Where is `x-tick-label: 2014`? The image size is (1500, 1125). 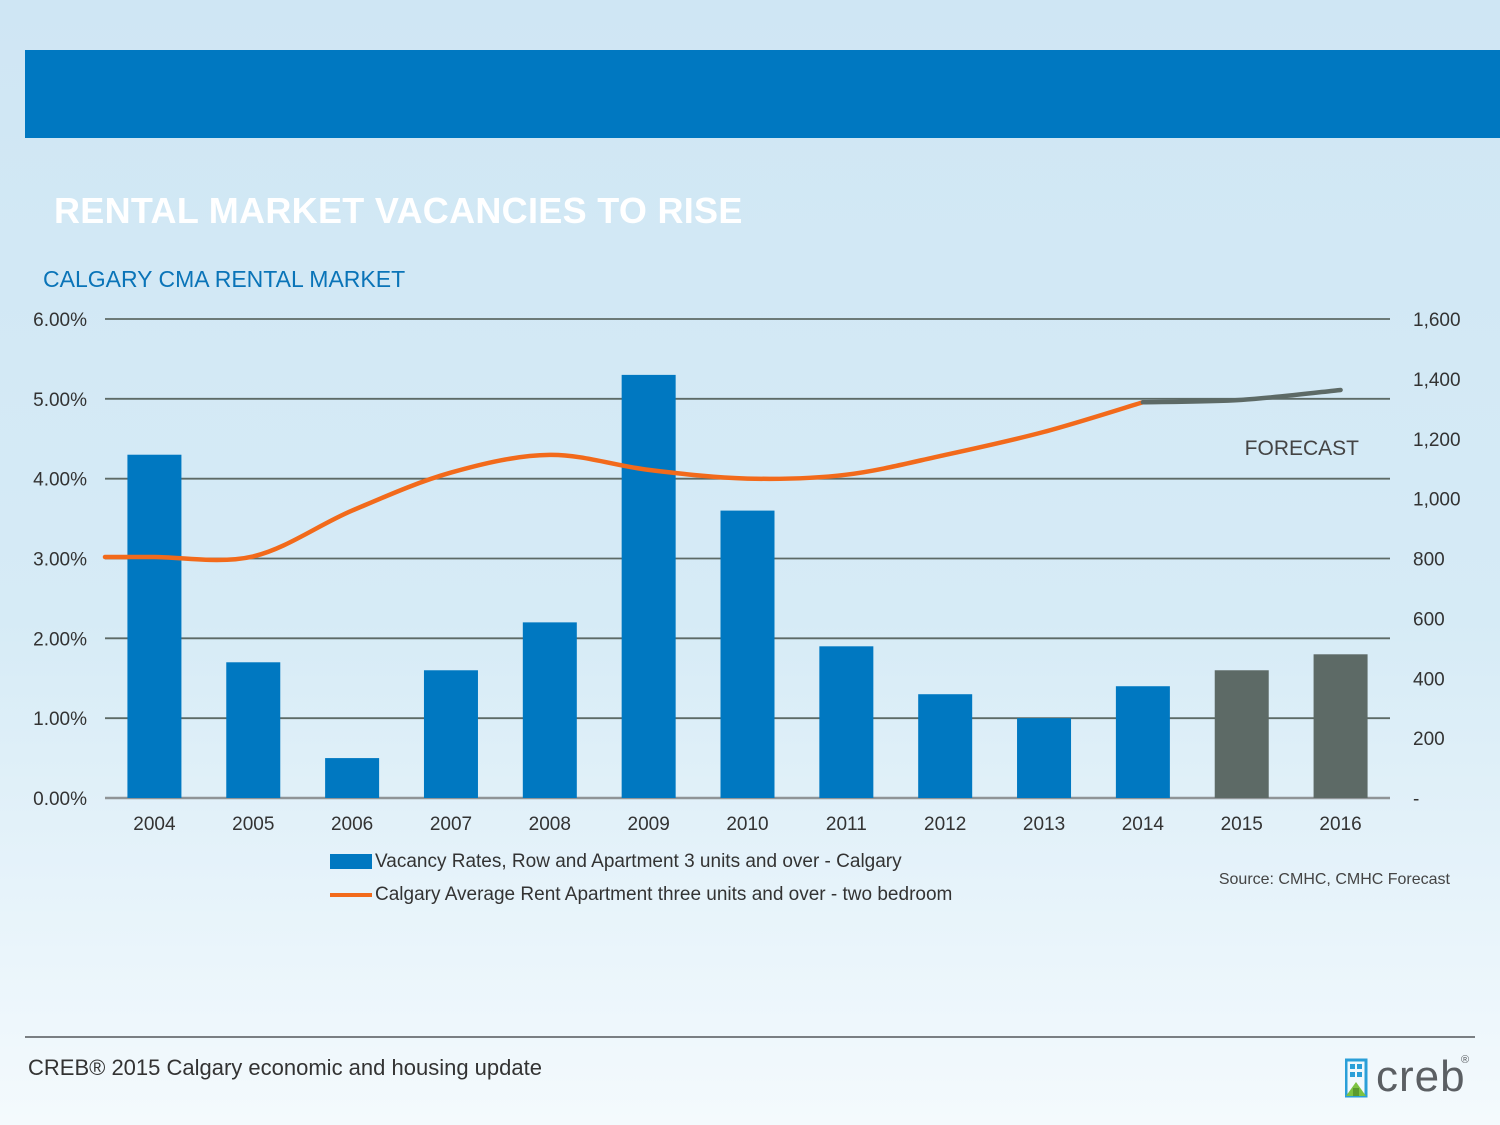 x-tick-label: 2014 is located at coordinates (1143, 824).